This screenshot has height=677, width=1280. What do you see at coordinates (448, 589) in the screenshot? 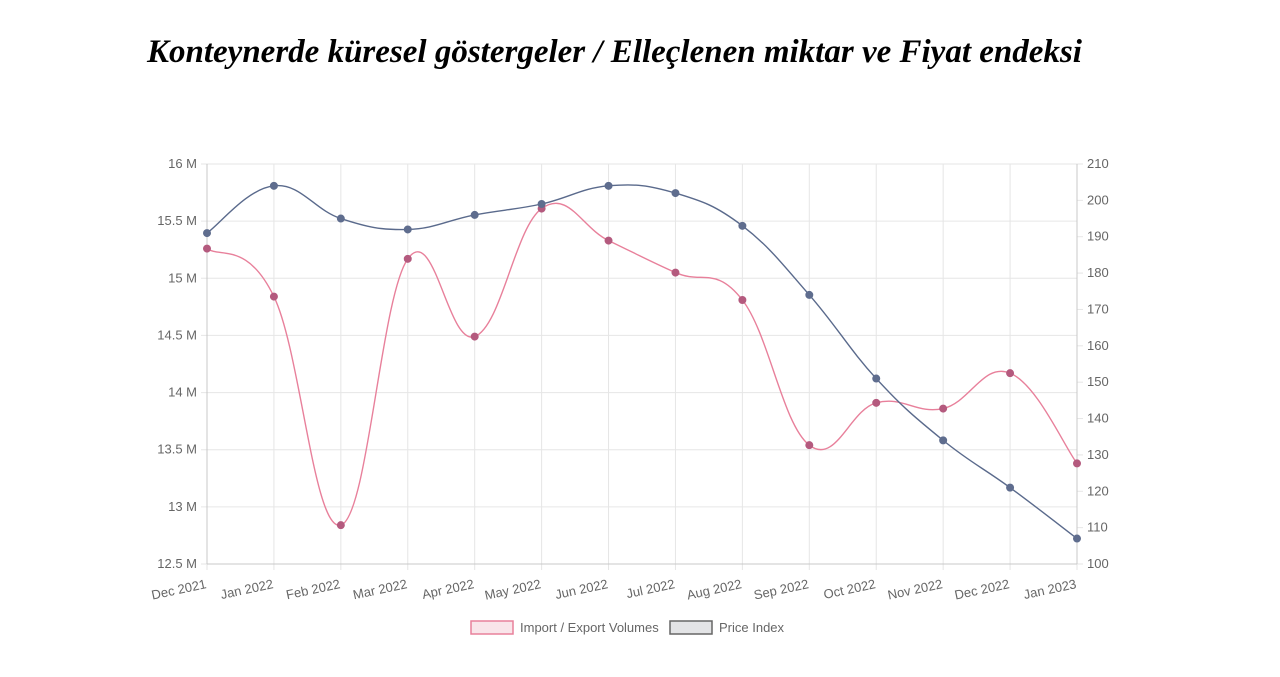
I see `x-tick-label: Apr 2022` at bounding box center [448, 589].